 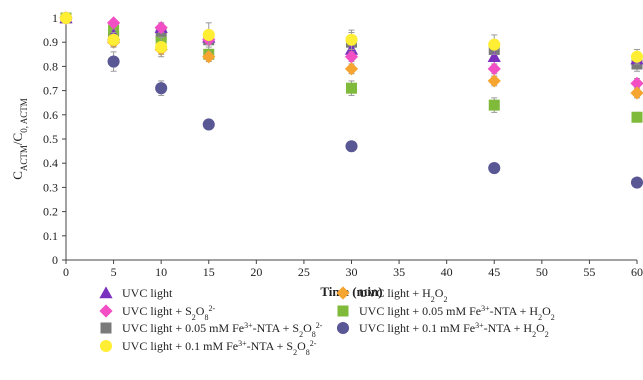 I want to click on y-tick-label: 0.4, so click(x=50, y=163).